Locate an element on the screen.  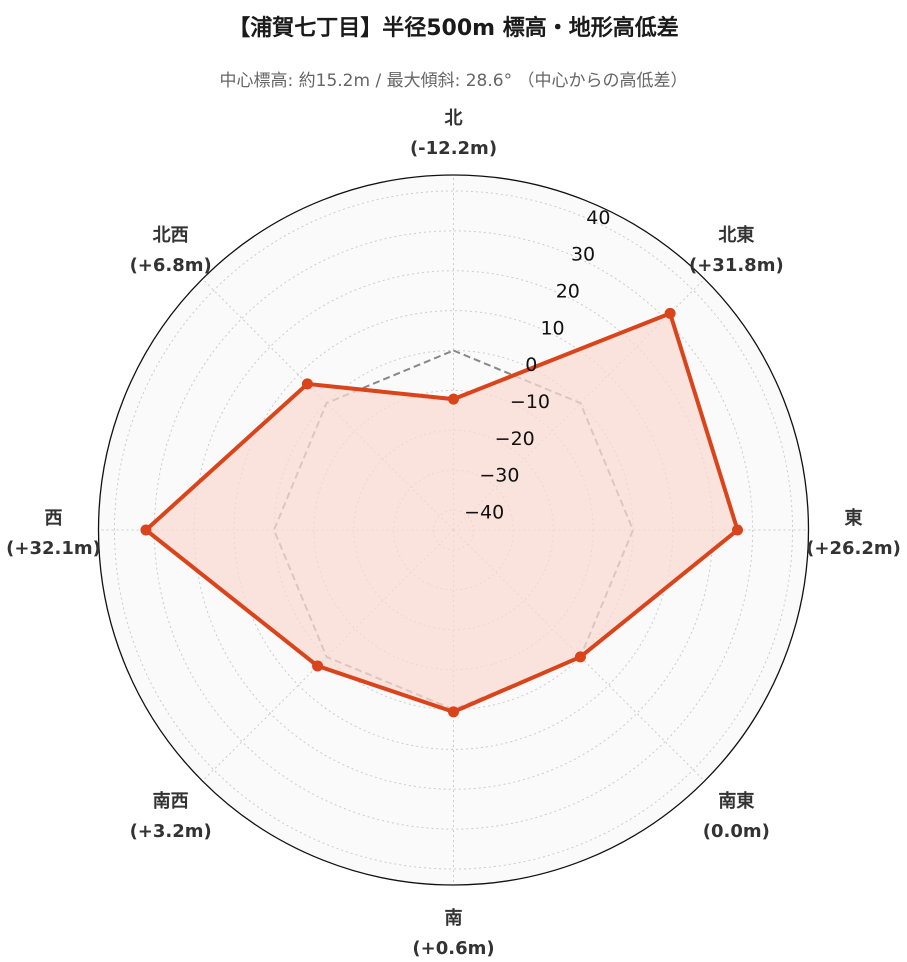
chart-subtitle: 中心標高: 約15.2m / 最大傾斜: 28.6° （中心からの高低差） is located at coordinates (453, 81).